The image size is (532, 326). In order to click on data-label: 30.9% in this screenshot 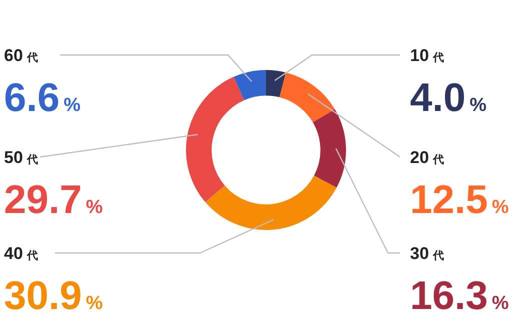, I will do `click(53, 296)`.